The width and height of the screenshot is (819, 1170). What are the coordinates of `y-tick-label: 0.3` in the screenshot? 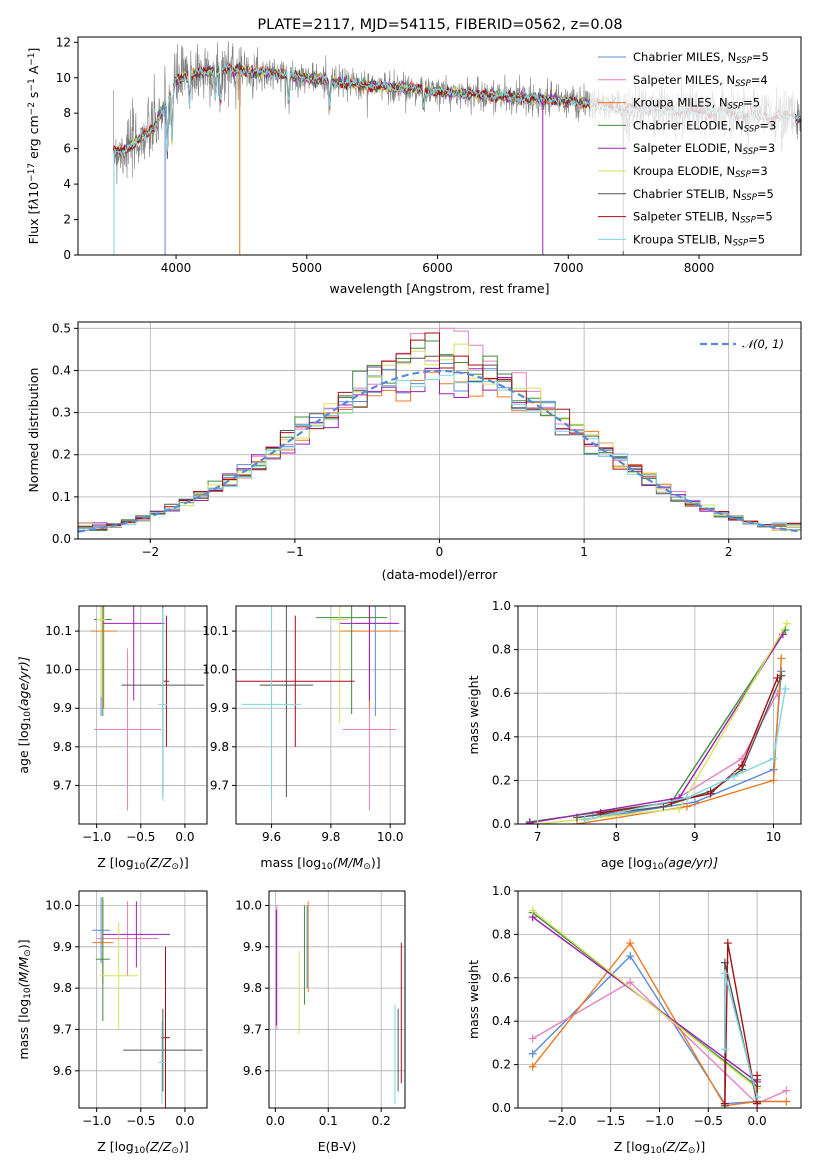 It's located at (61, 413).